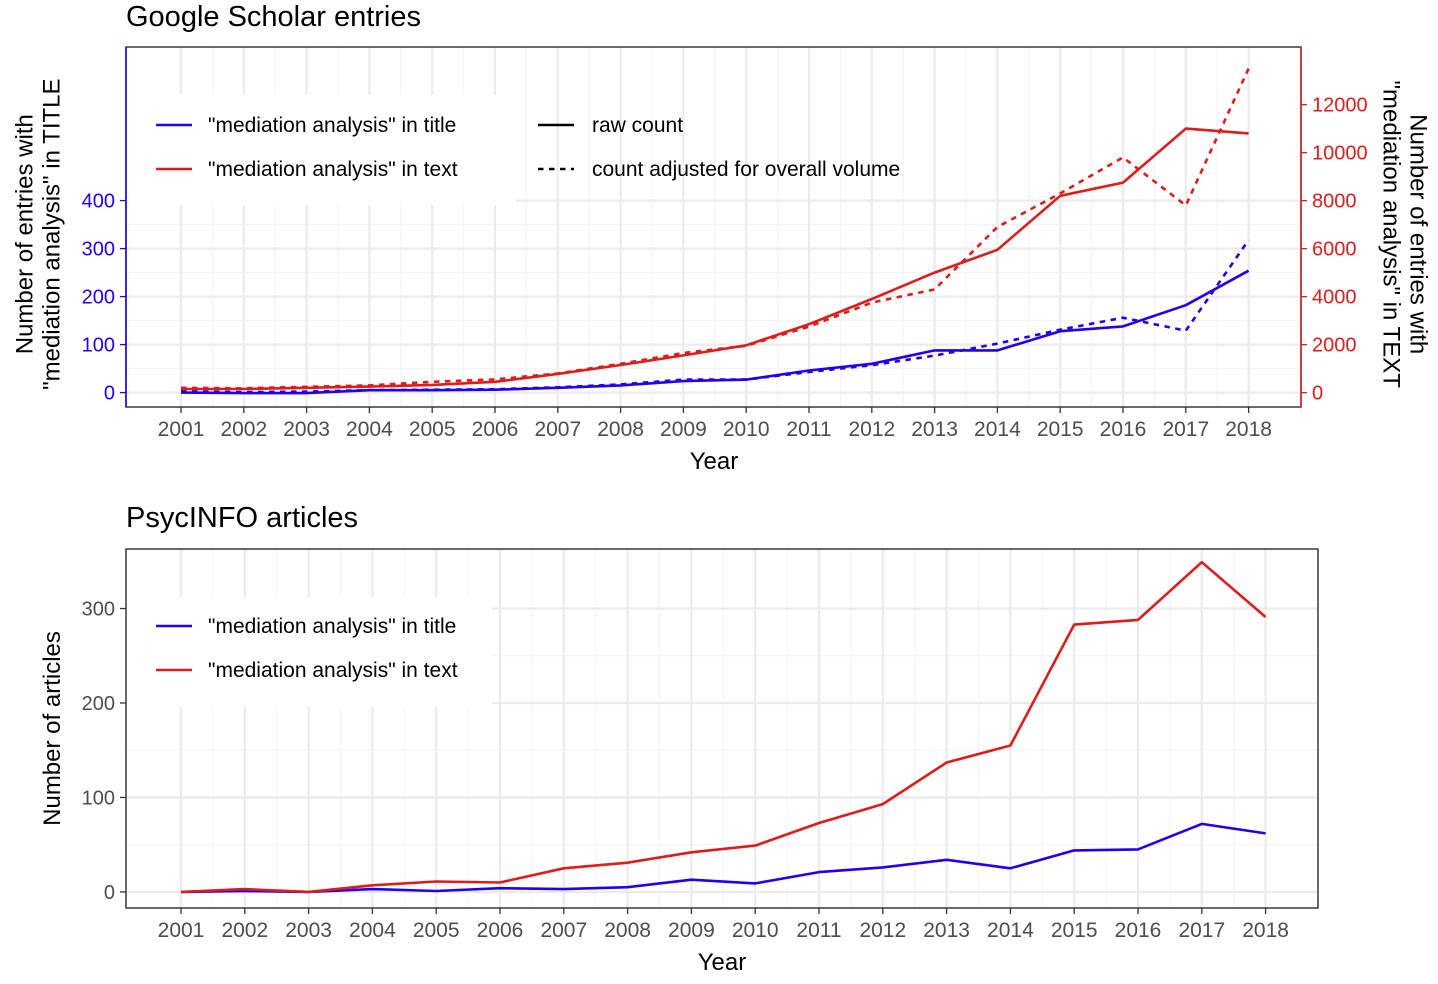 The image size is (1438, 984). Describe the element at coordinates (1340, 154) in the screenshot. I see `y-right-tick-label: 10000` at that location.